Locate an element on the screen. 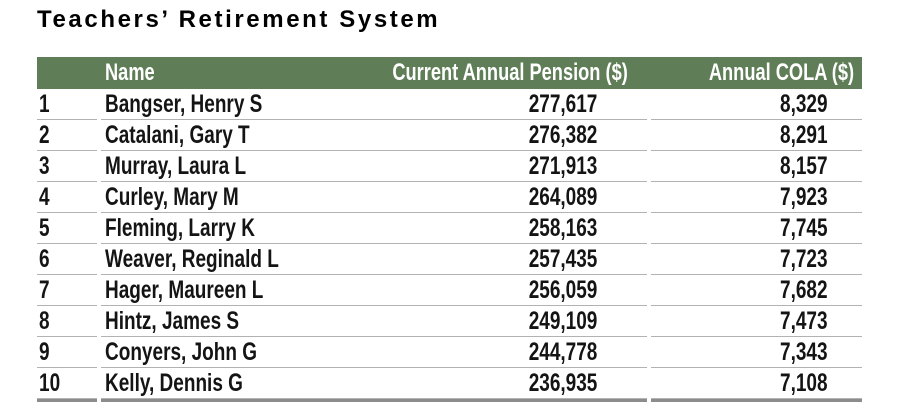 The width and height of the screenshot is (900, 415). rank-cell: 6 is located at coordinates (67, 259).